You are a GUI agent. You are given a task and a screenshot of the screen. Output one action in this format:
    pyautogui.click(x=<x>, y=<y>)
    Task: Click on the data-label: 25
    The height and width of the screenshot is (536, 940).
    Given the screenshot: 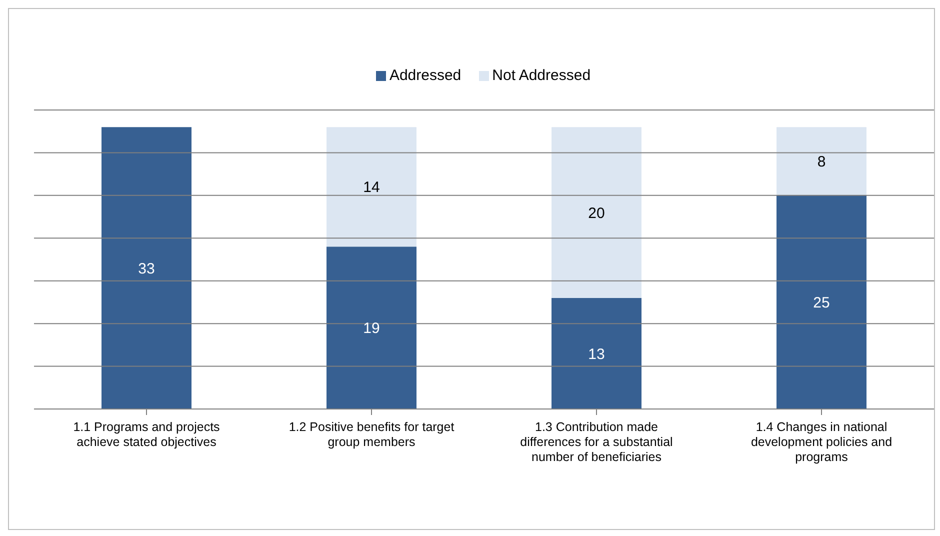 What is the action you would take?
    pyautogui.click(x=821, y=303)
    